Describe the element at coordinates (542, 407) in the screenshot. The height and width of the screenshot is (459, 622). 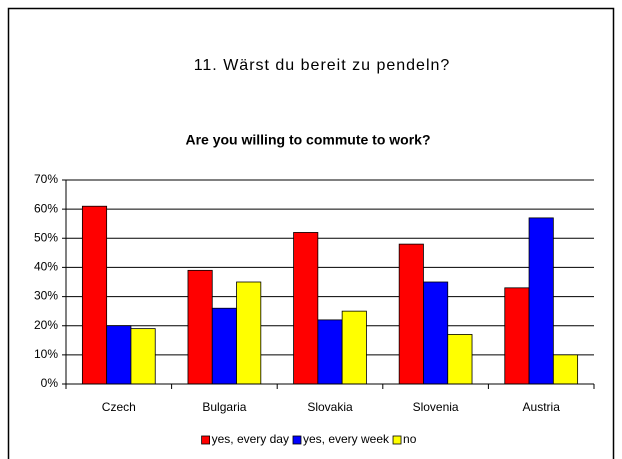
I see `x-tick-label: Austria` at that location.